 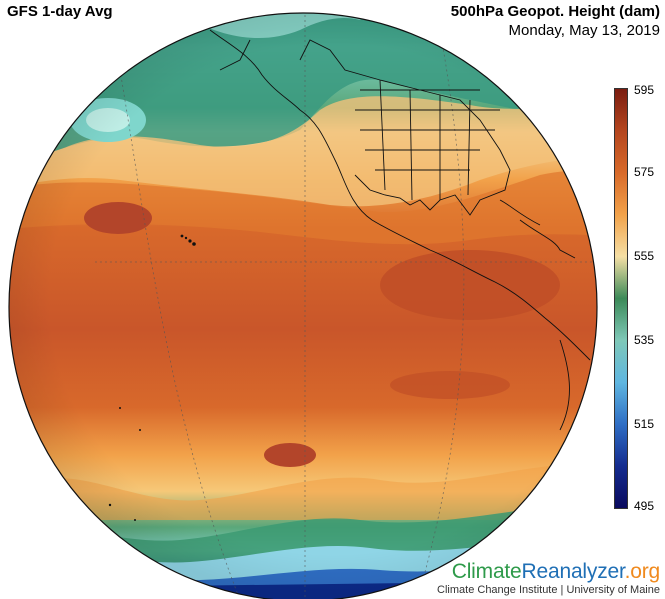 I want to click on brand-part-reanalyzer: Reanalyzer, so click(x=573, y=571).